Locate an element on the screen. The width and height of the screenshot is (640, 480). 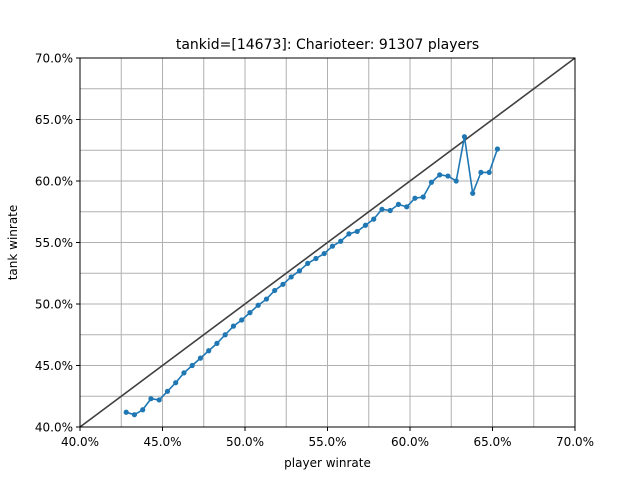
x-axis-ticks: 40.0% 45.0% 50.0% 55.0% 60.0% 65.0% 70.0% is located at coordinates (327, 438).